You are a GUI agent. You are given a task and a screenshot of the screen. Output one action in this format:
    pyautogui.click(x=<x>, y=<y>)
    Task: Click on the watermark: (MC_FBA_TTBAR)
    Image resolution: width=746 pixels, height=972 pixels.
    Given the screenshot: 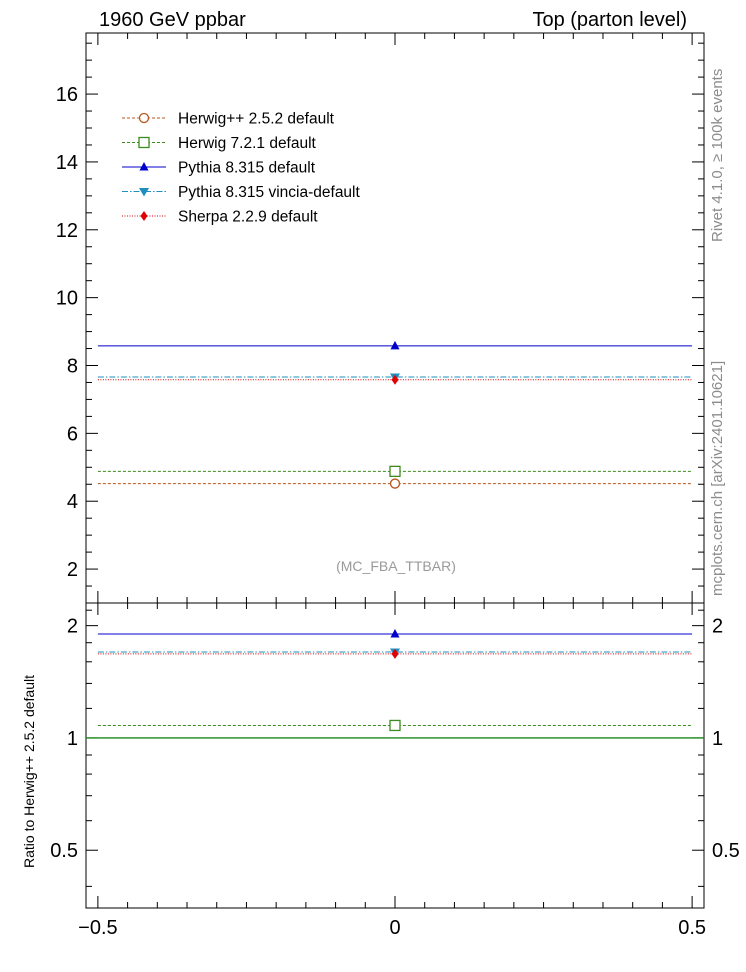 What is the action you would take?
    pyautogui.click(x=396, y=566)
    